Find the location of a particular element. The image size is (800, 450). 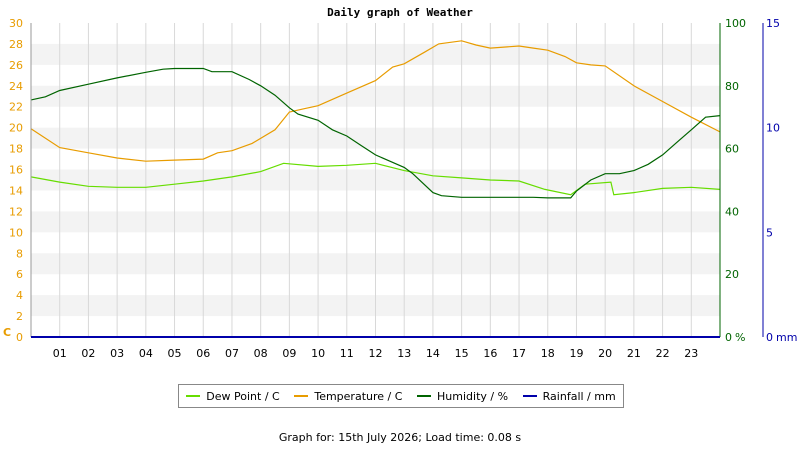

legend-item-rainfall: Rainfall / mm is located at coordinates (569, 396).